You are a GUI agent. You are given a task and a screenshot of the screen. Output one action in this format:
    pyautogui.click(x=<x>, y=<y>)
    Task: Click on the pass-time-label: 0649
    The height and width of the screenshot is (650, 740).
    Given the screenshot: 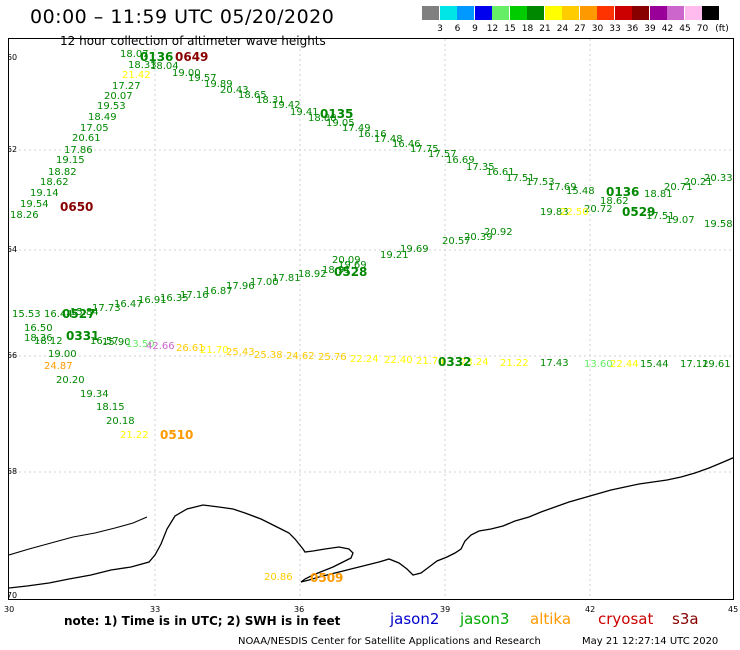 What is the action you would take?
    pyautogui.click(x=192, y=57)
    